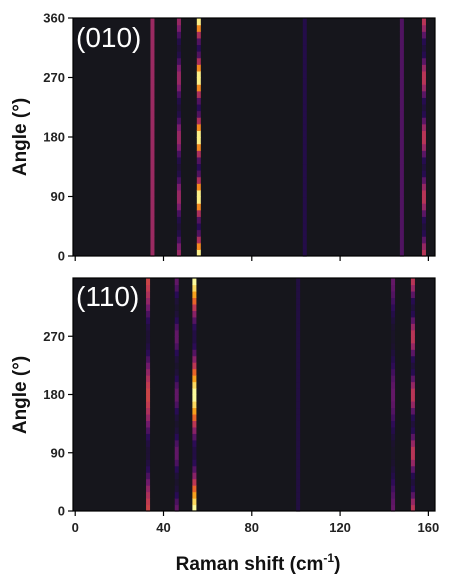  Describe the element at coordinates (20, 137) in the screenshot. I see `panel-010-y-axis-title: Angle (°)` at that location.